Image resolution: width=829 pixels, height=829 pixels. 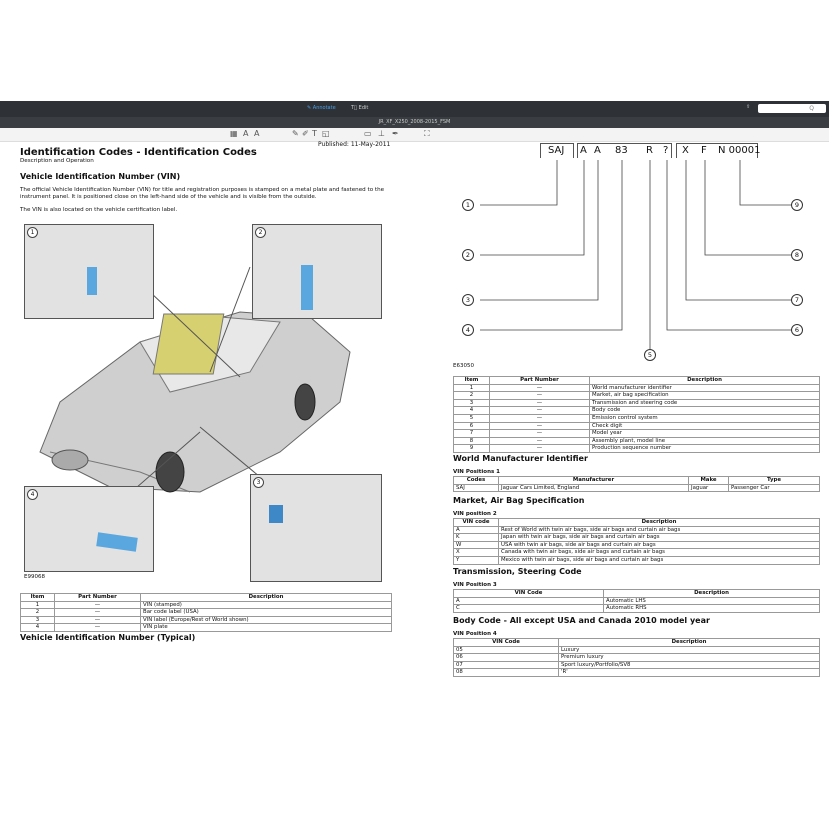 I want to click on table-row: 4— Body code, so click(x=636, y=410).